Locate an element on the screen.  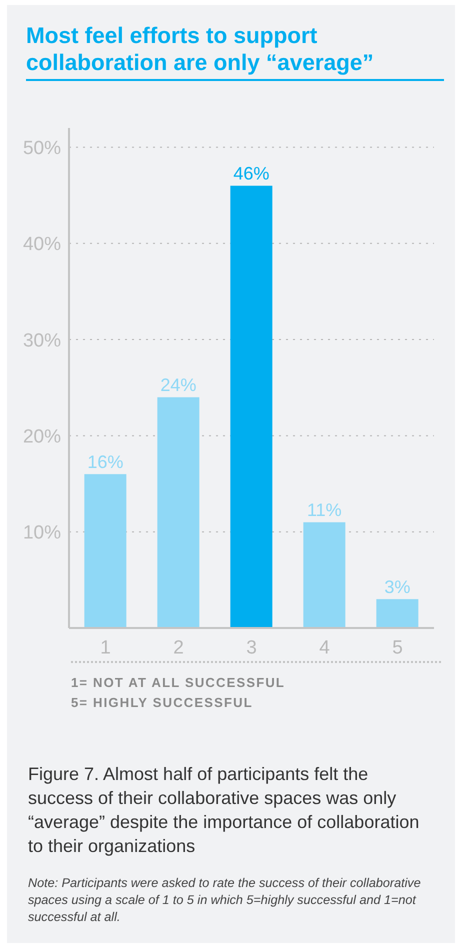
x-tick-label: 5 is located at coordinates (397, 647).